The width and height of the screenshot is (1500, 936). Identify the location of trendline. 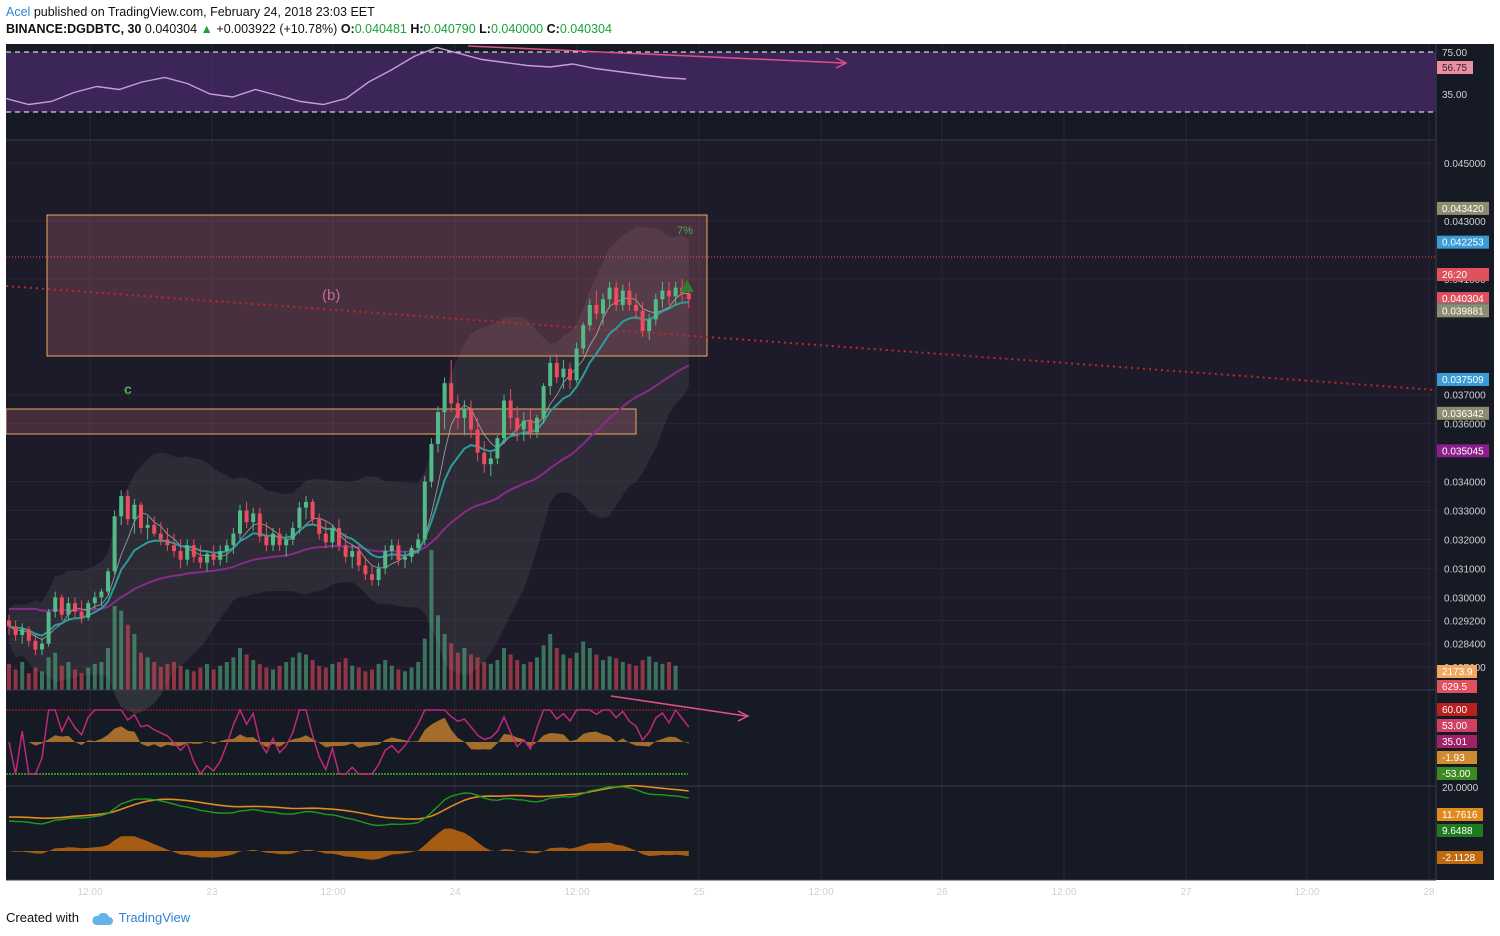
(721, 338).